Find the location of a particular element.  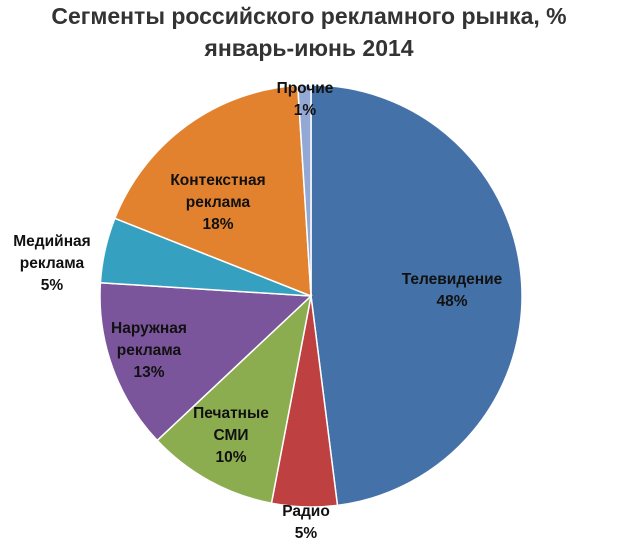

chart-subtitle: январь-июнь 2014 is located at coordinates (309, 48).